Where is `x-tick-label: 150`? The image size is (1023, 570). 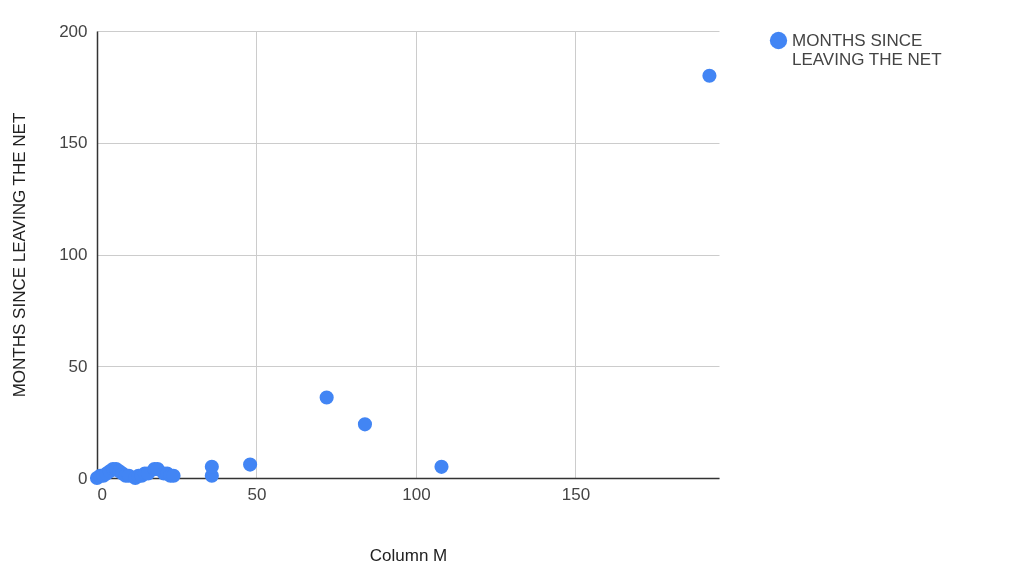 x-tick-label: 150 is located at coordinates (576, 494).